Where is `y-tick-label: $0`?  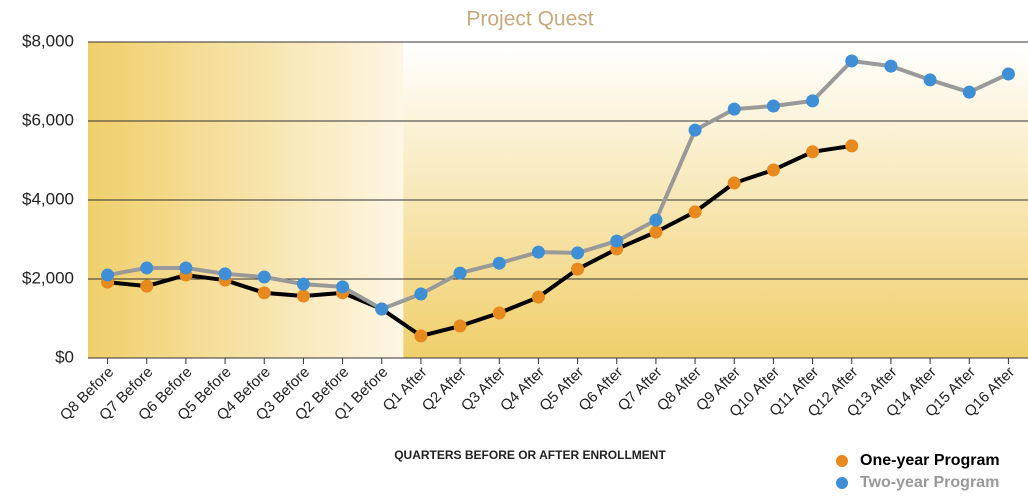
y-tick-label: $0 is located at coordinates (64, 356).